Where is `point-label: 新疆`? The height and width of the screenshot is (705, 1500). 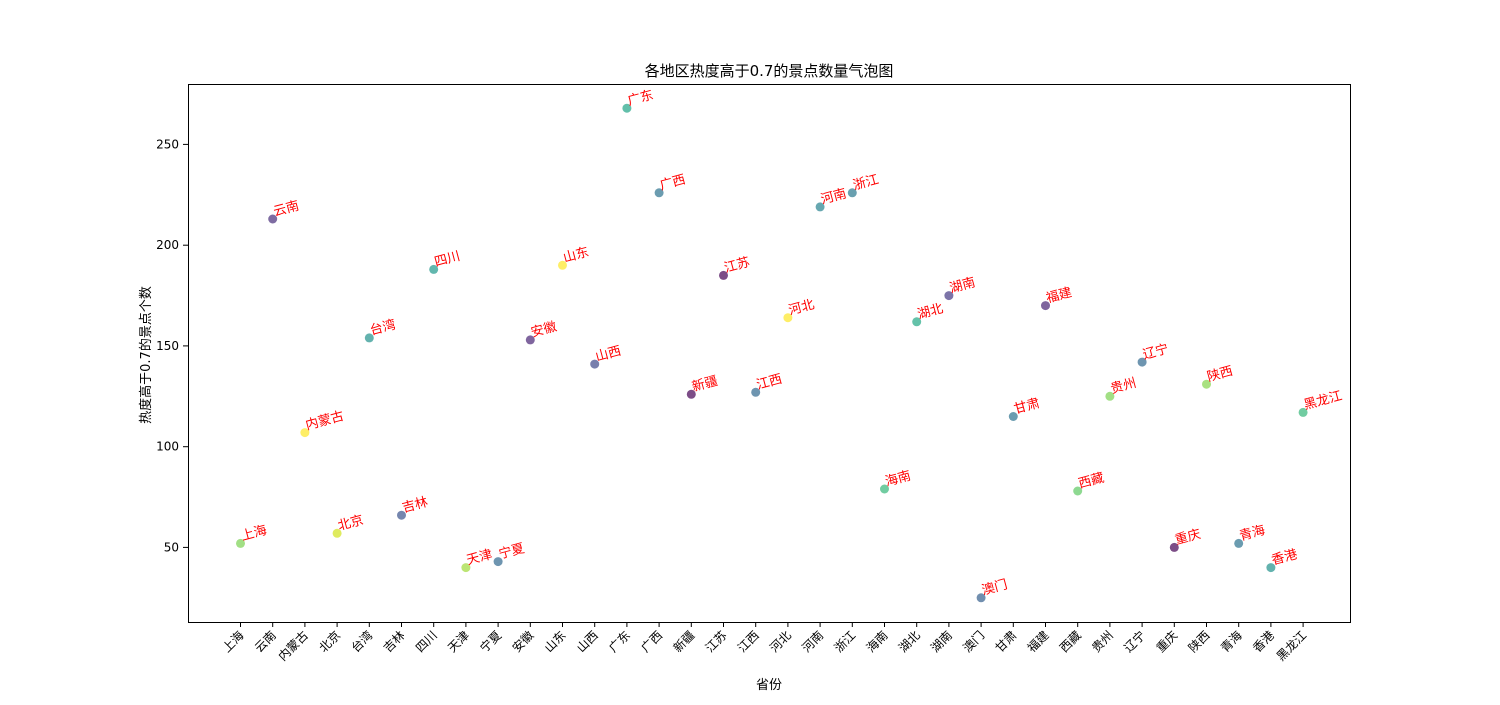
point-label: 新疆 is located at coordinates (704, 384).